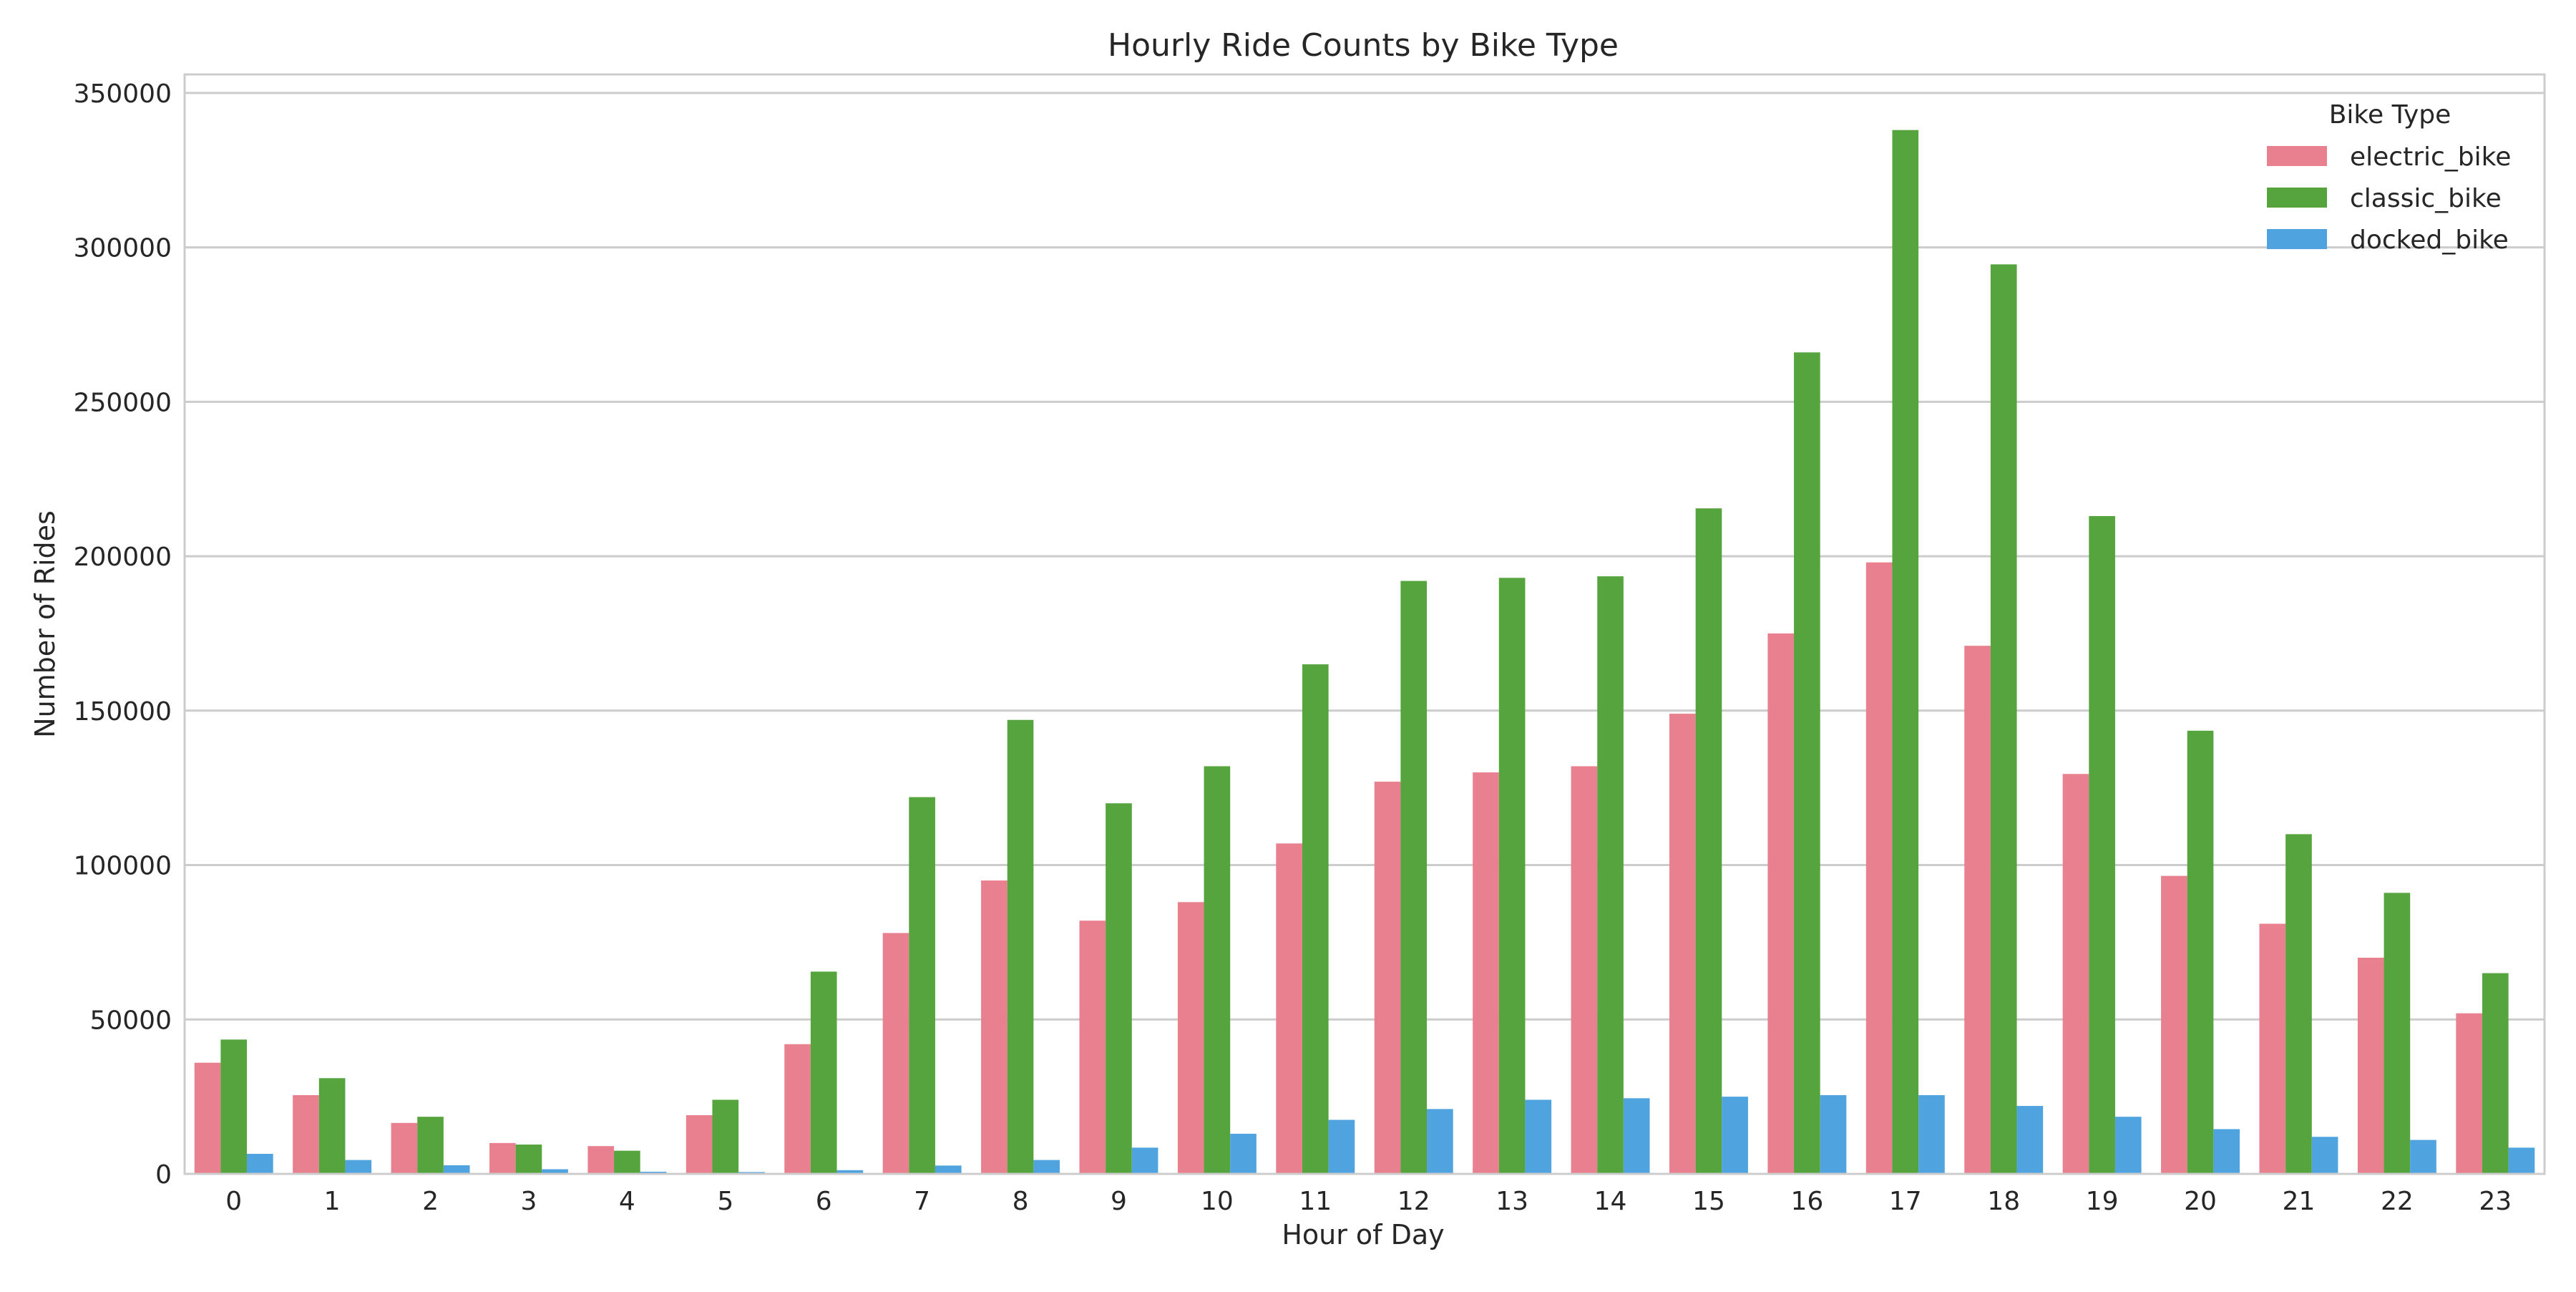 The width and height of the screenshot is (2576, 1292). I want to click on x-tick-label: 17, so click(1905, 1201).